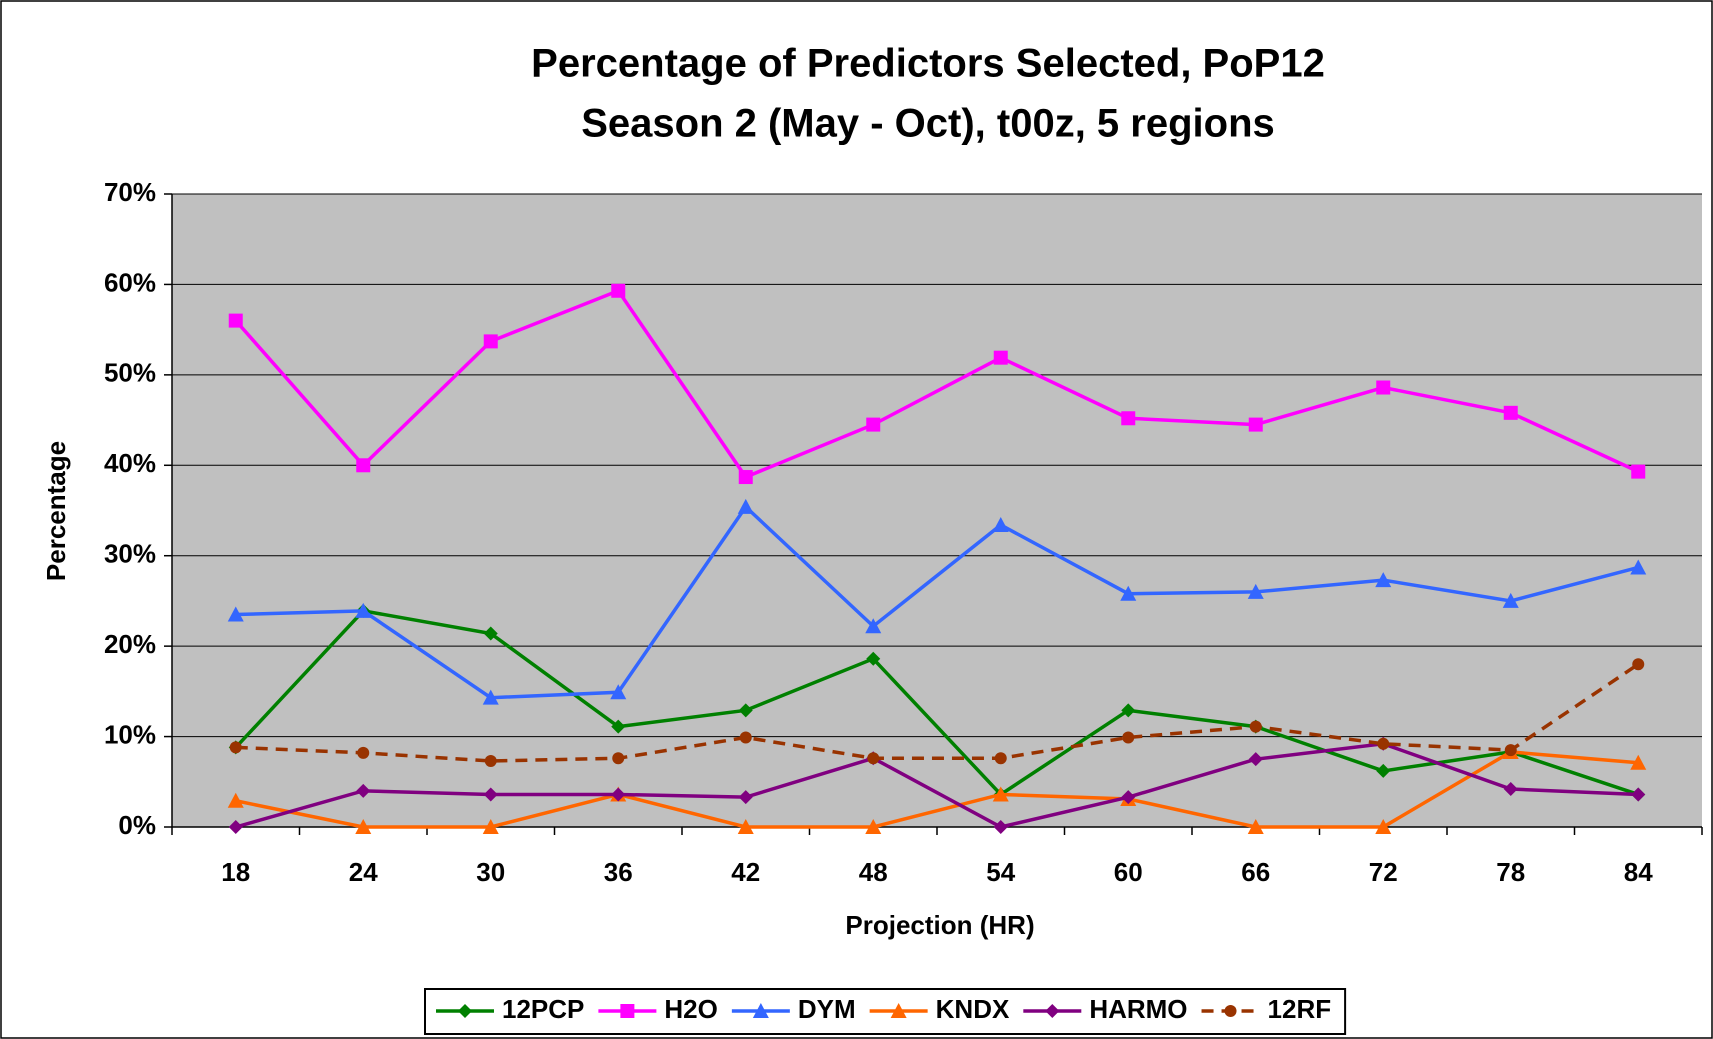 The height and width of the screenshot is (1039, 1713). I want to click on x-tick-label: 60, so click(1128, 872).